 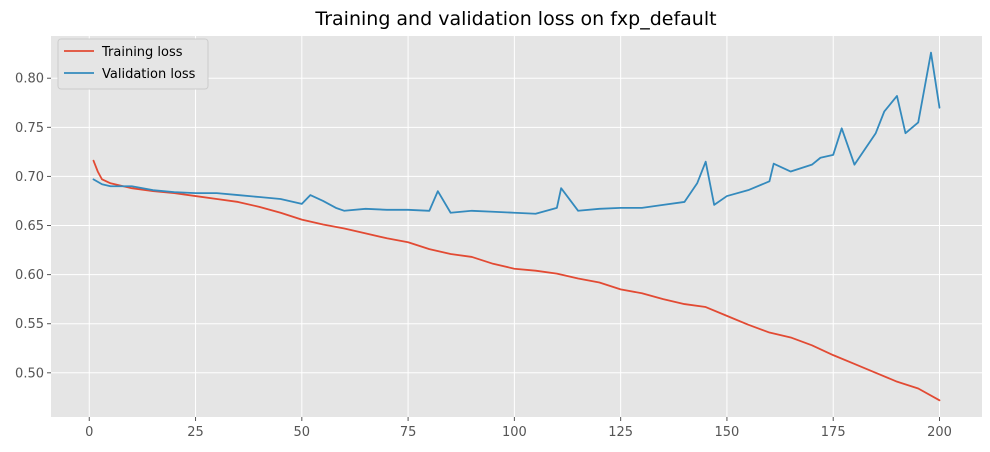 I want to click on x-tick-label: 75, so click(x=408, y=432).